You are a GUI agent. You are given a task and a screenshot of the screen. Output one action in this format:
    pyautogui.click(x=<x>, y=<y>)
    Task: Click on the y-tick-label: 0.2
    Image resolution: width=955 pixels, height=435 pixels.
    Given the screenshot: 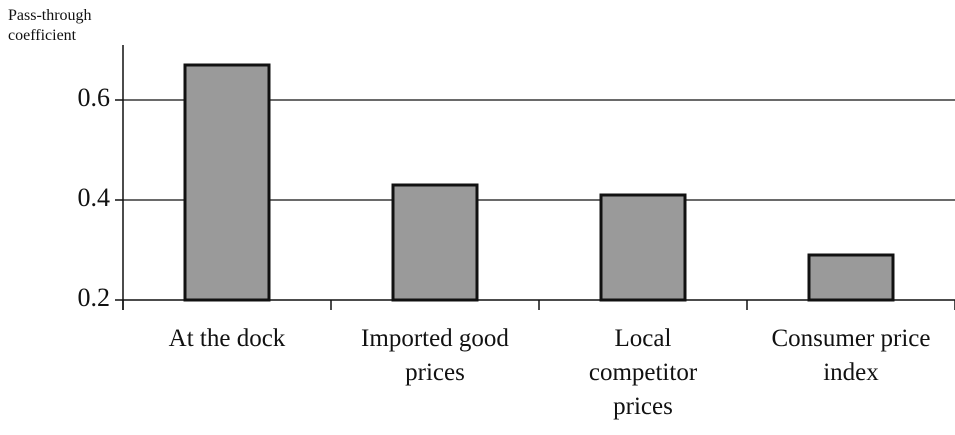 What is the action you would take?
    pyautogui.click(x=94, y=297)
    